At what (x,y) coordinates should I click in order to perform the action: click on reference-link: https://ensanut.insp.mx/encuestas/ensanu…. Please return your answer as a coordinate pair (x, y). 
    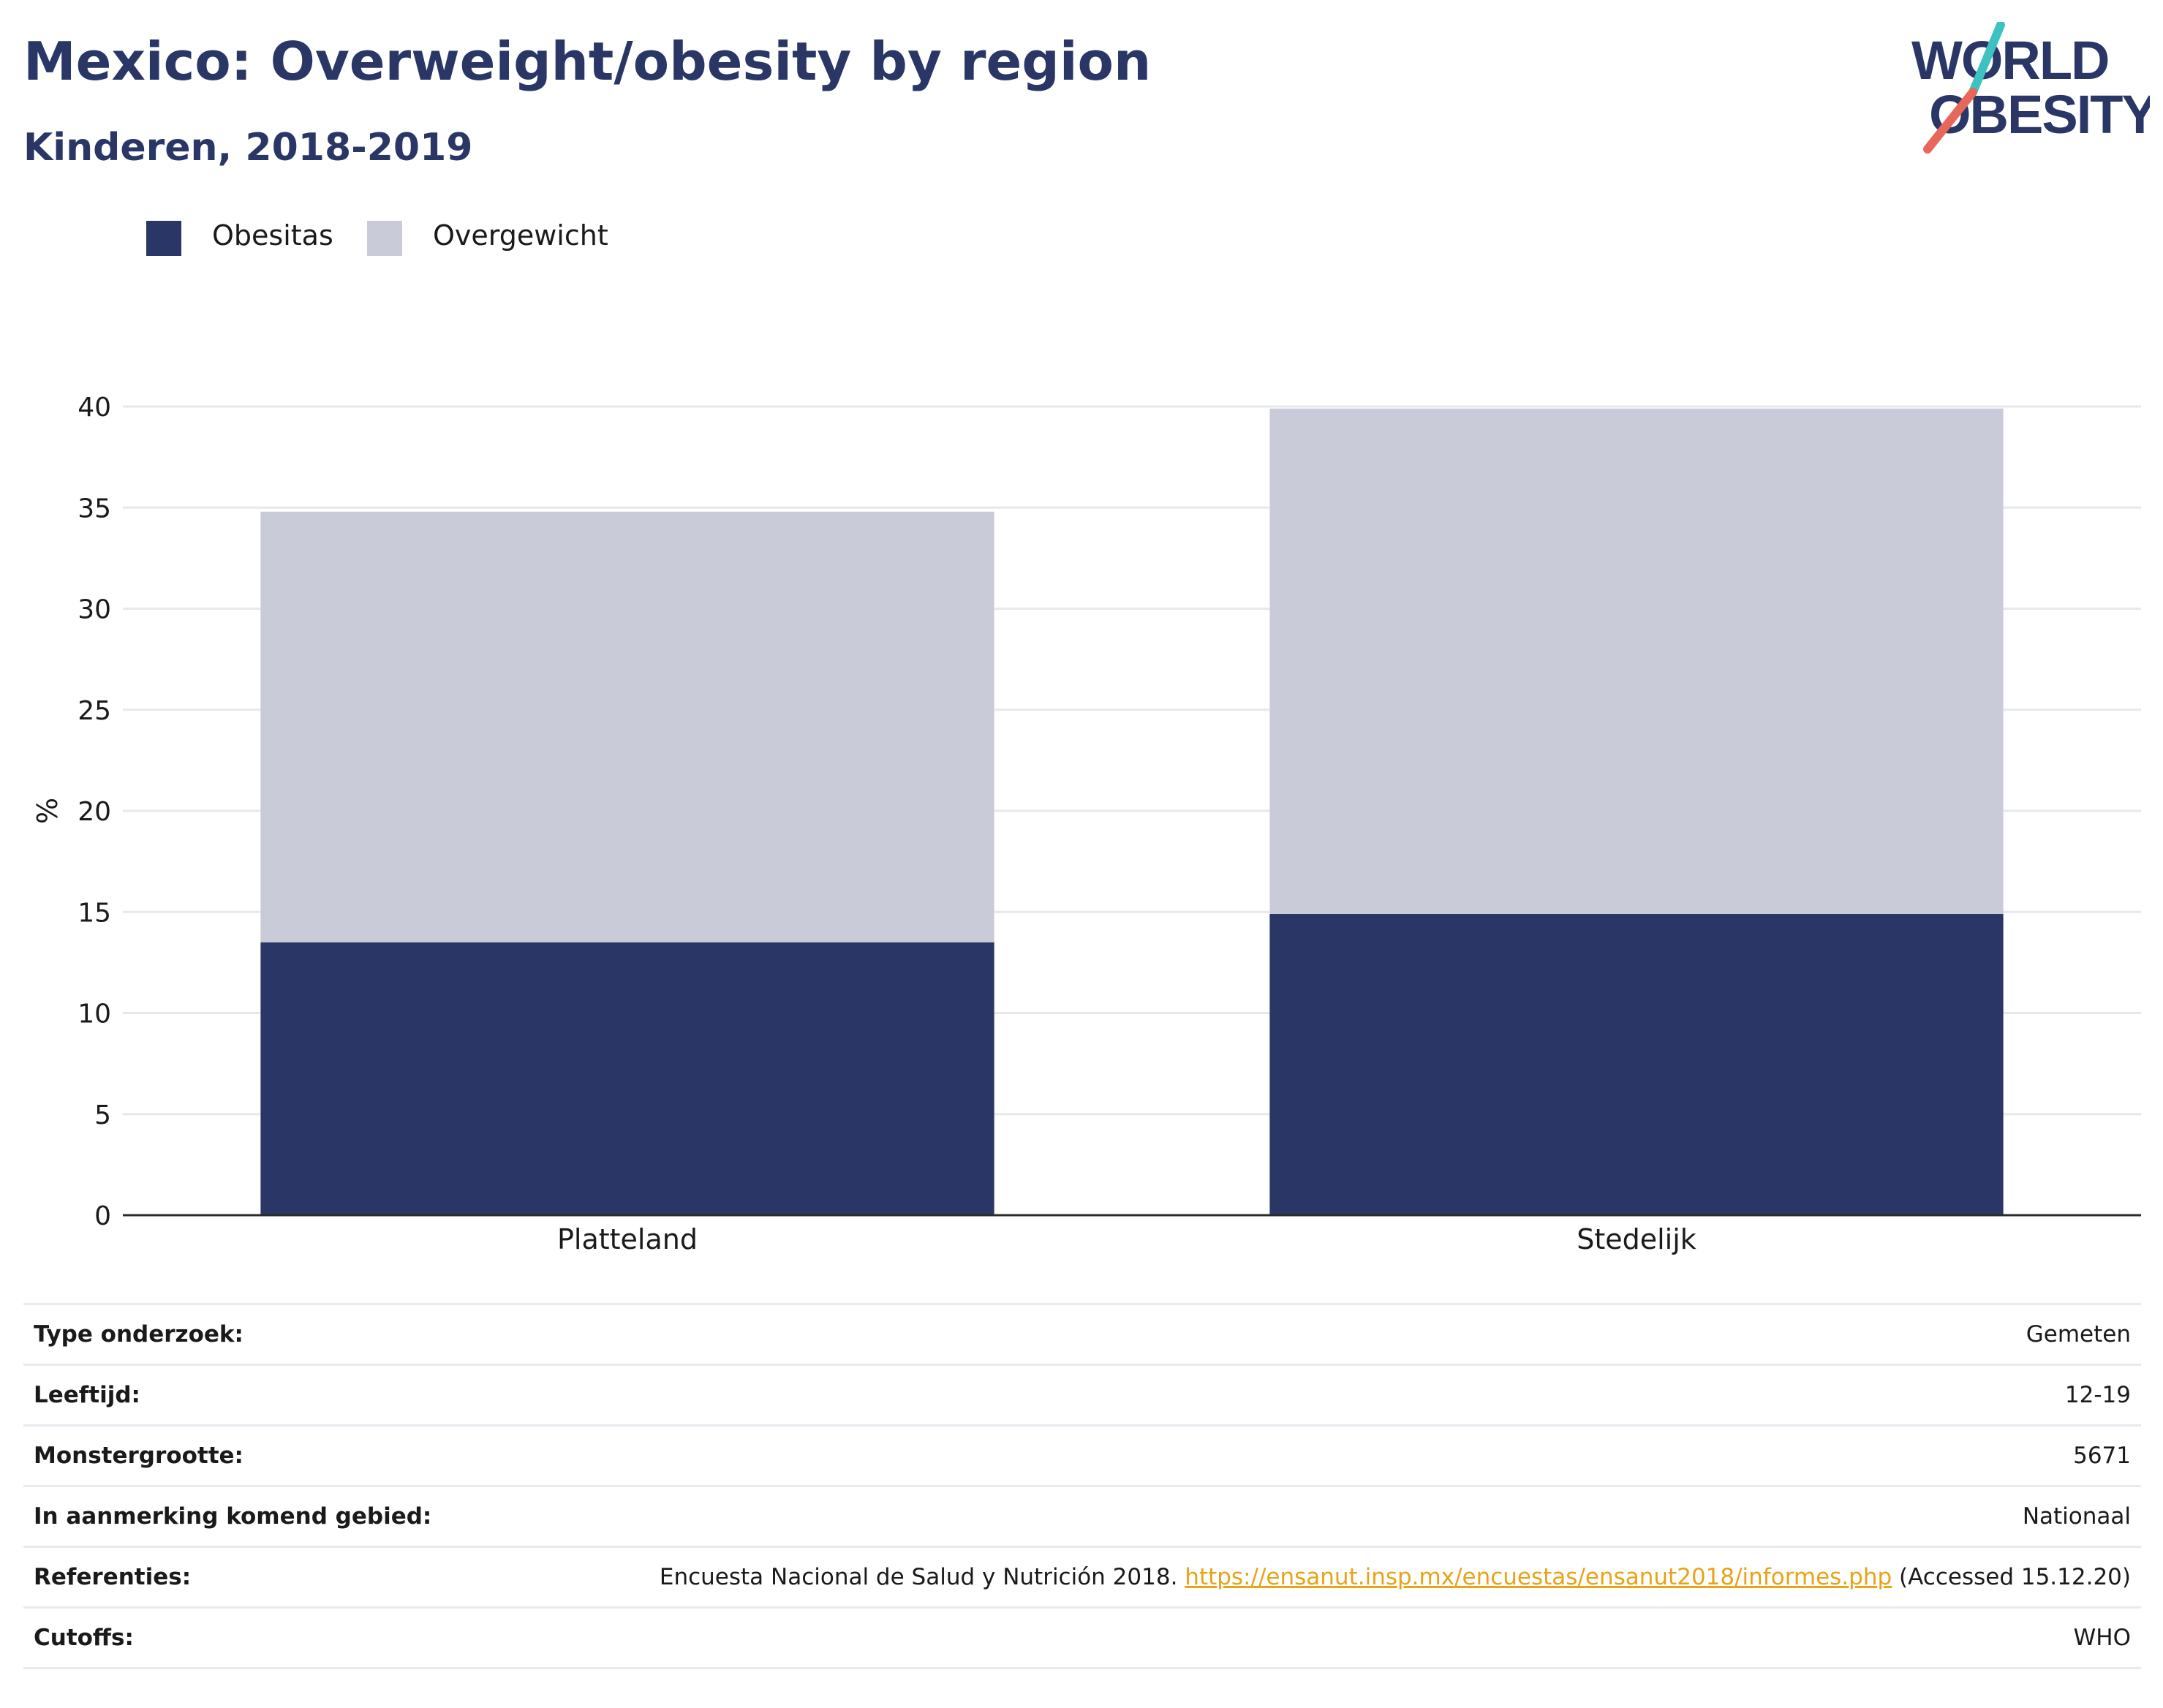
    Looking at the image, I should click on (1539, 1577).